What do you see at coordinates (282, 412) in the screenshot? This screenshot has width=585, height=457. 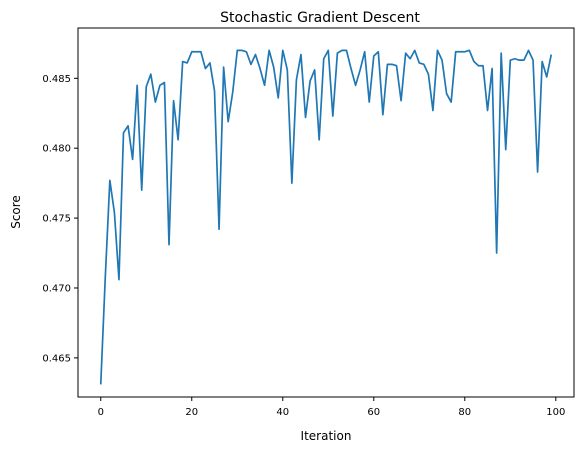 I see `x-tick-label: 40` at bounding box center [282, 412].